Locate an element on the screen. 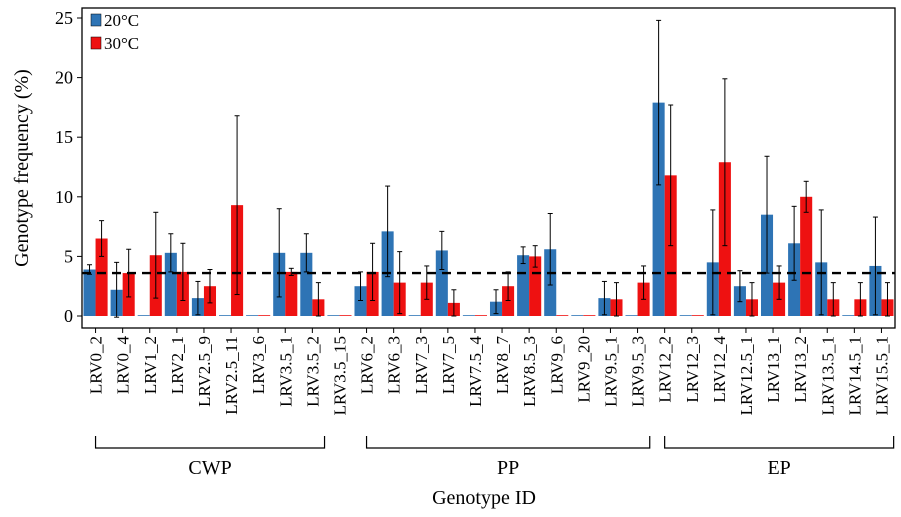  x-category-label: LRV1_2 is located at coordinates (150, 365).